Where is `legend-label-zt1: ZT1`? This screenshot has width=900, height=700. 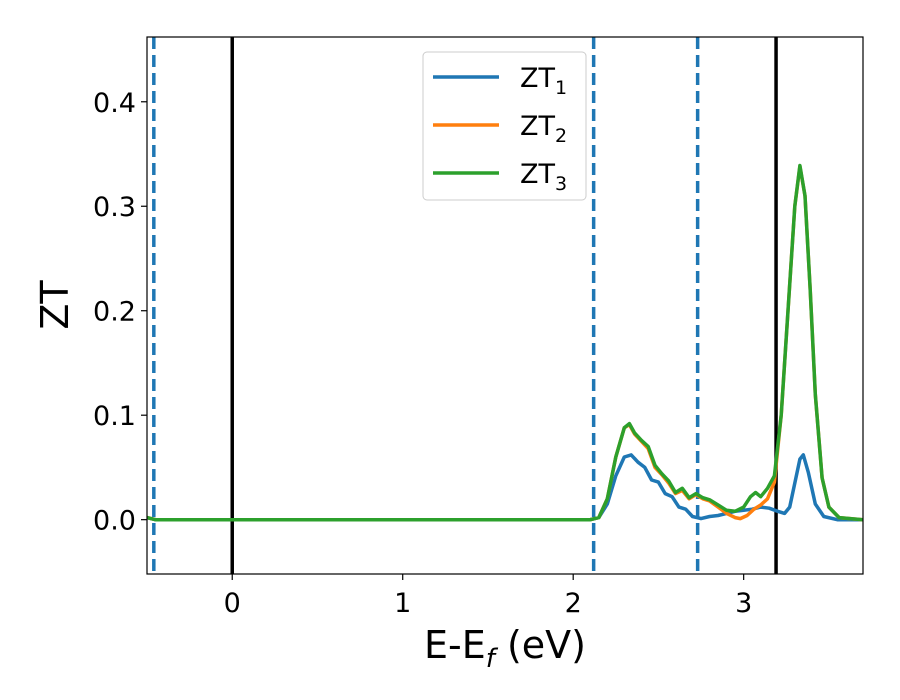 legend-label-zt1: ZT1 is located at coordinates (543, 81).